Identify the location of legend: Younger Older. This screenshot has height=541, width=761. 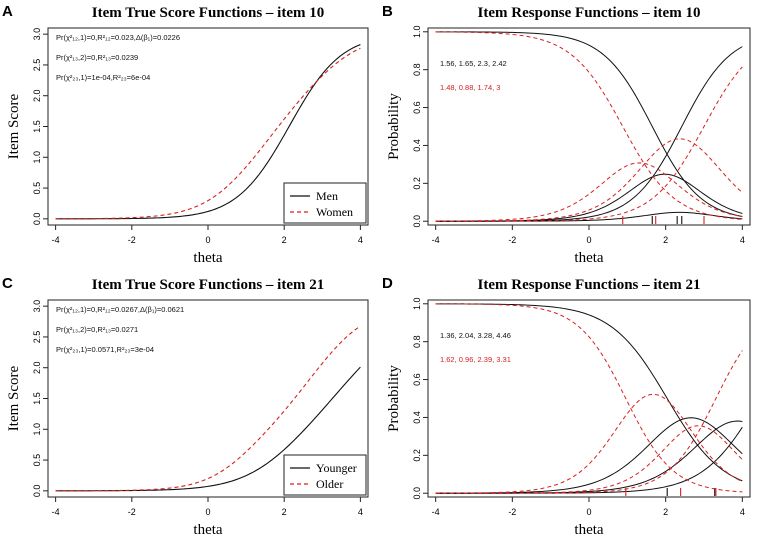
(325, 475).